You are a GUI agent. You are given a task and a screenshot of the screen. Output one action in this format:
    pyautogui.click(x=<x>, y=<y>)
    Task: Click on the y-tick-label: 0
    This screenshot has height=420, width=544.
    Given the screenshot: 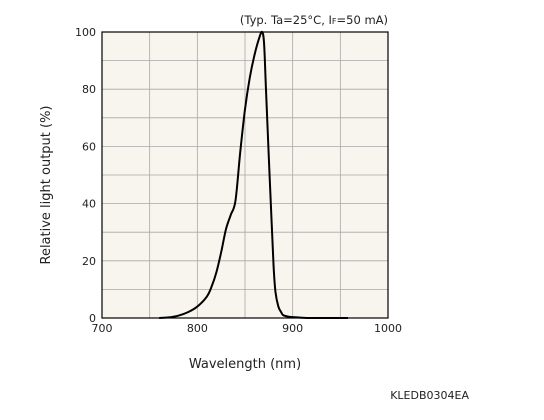 What is the action you would take?
    pyautogui.click(x=92, y=318)
    